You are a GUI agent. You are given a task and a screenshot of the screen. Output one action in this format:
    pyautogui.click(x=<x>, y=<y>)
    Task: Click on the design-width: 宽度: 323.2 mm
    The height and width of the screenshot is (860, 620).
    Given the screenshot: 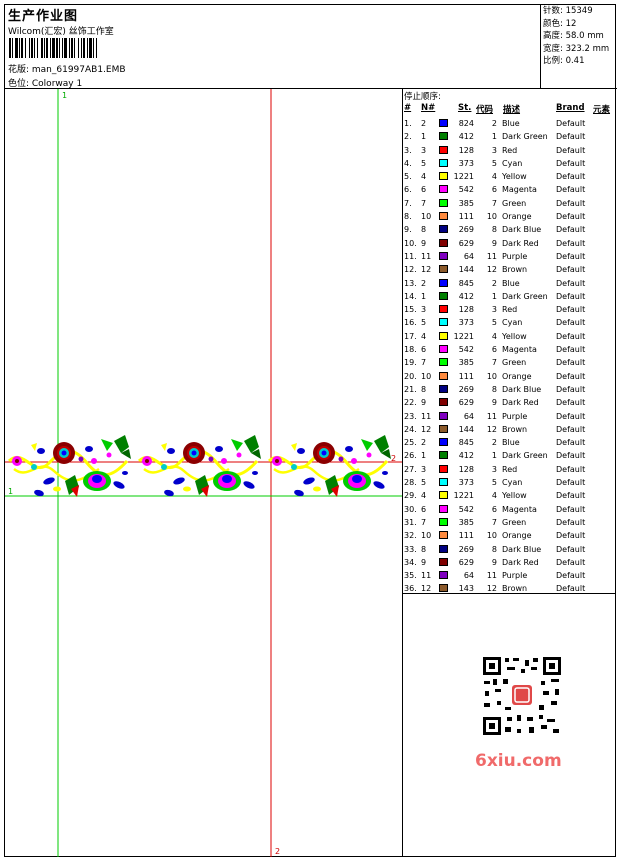 What is the action you would take?
    pyautogui.click(x=576, y=48)
    